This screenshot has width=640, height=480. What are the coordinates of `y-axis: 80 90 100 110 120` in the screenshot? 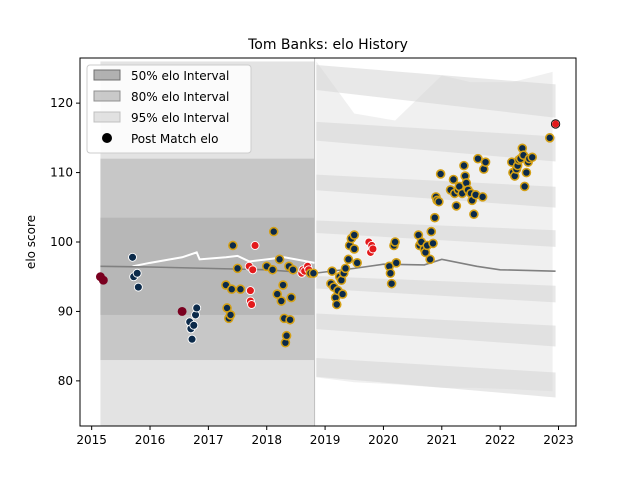 It's located at (65, 242).